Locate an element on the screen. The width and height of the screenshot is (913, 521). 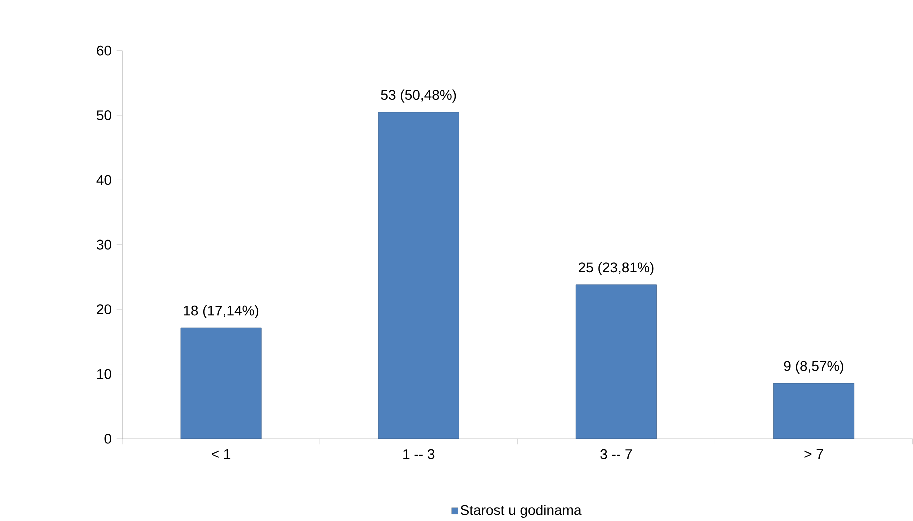
x-tick-label: < 1 is located at coordinates (221, 454).